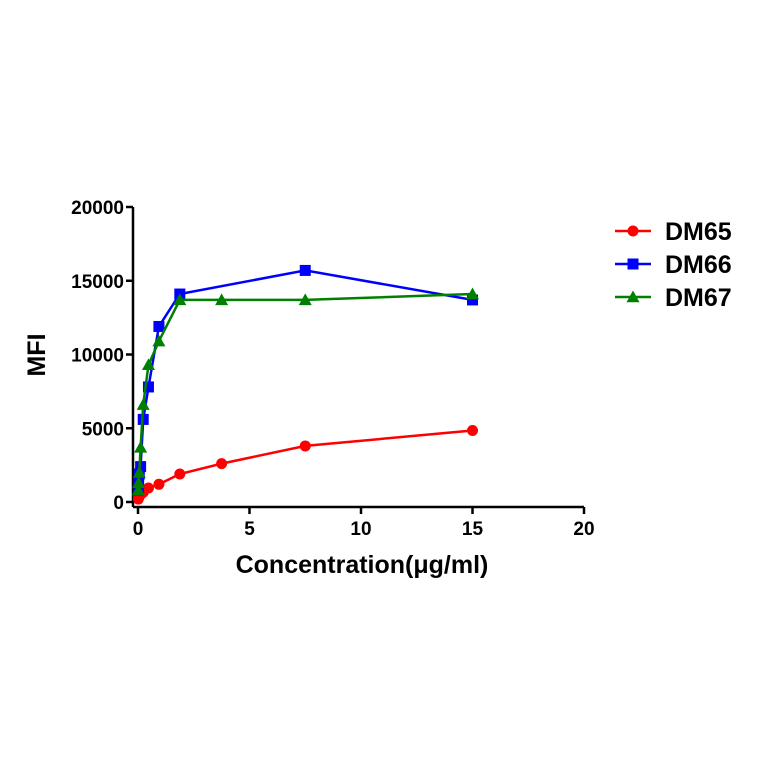  I want to click on legend-label: DM67, so click(698, 298).